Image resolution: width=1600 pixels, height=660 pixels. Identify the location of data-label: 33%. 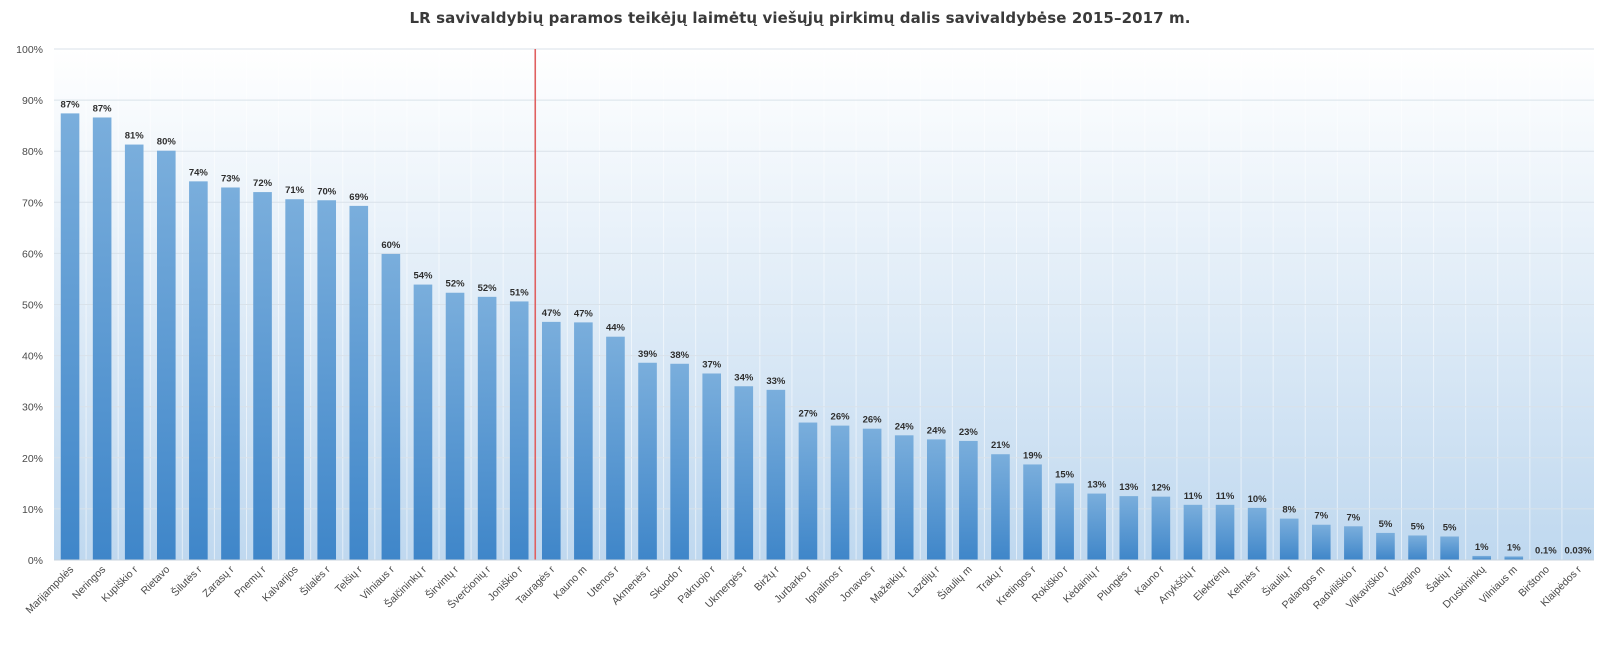
(776, 381).